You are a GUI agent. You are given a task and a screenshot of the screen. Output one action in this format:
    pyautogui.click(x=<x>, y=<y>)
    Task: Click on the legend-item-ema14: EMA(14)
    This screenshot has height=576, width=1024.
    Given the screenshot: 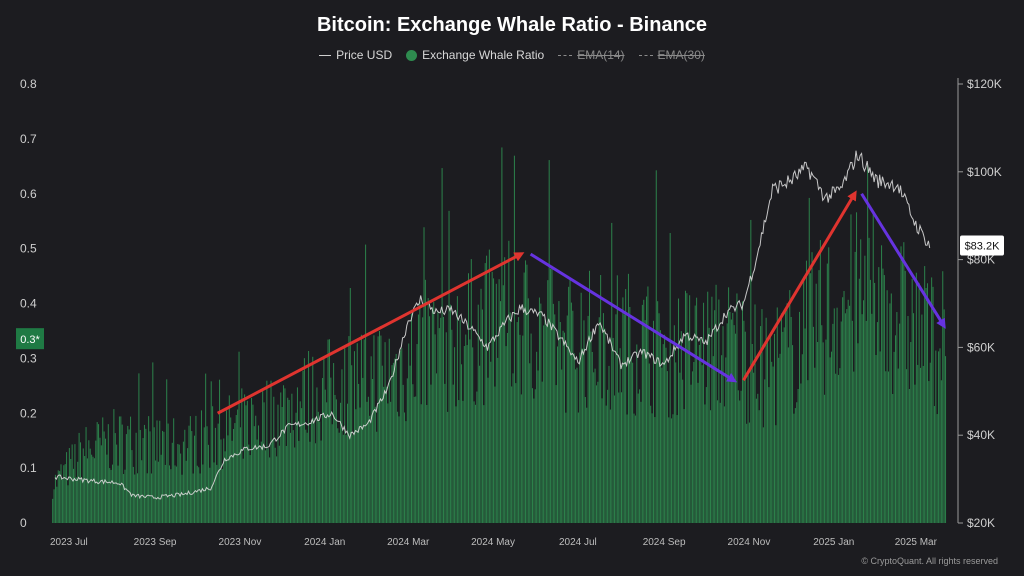 What is the action you would take?
    pyautogui.click(x=591, y=55)
    